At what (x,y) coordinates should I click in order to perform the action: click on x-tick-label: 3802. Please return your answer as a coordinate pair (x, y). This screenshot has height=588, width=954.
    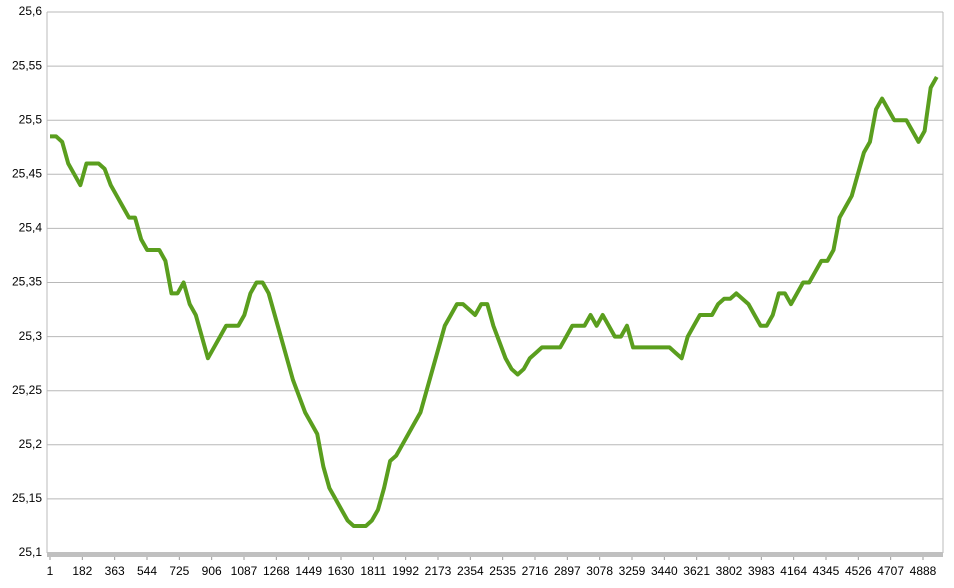
    Looking at the image, I should click on (729, 571).